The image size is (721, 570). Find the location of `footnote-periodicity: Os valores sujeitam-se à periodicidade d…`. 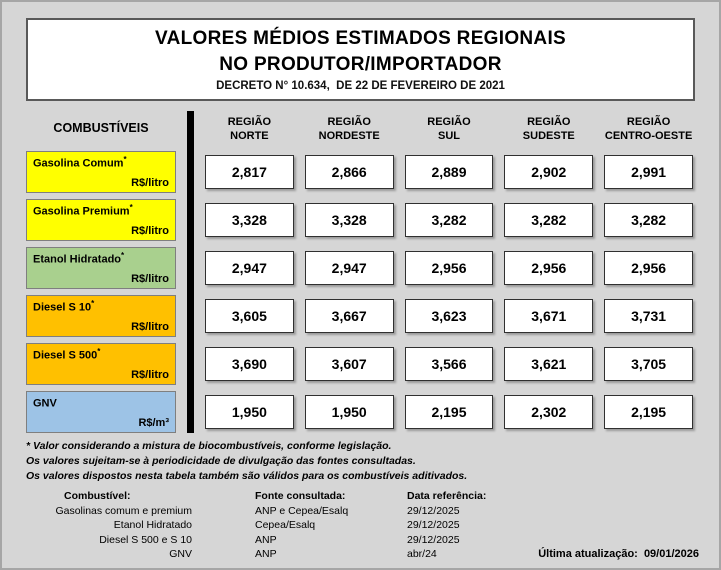

footnote-periodicity: Os valores sujeitam-se à periodicidade d… is located at coordinates (221, 461).